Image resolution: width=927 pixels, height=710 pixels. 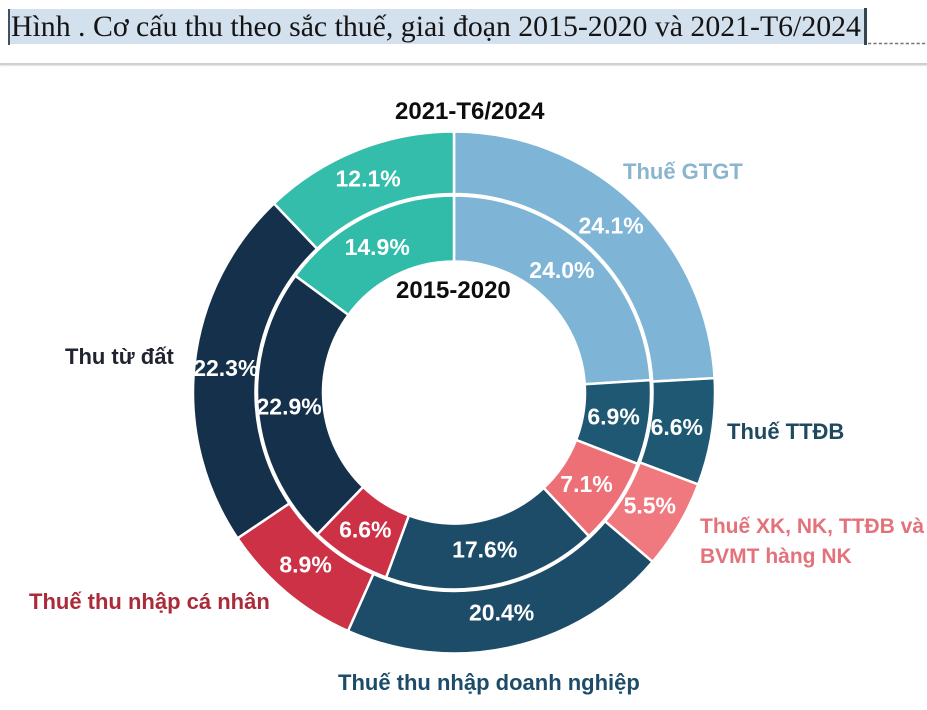 I want to click on svg-text: 8.9%, so click(x=305, y=565).